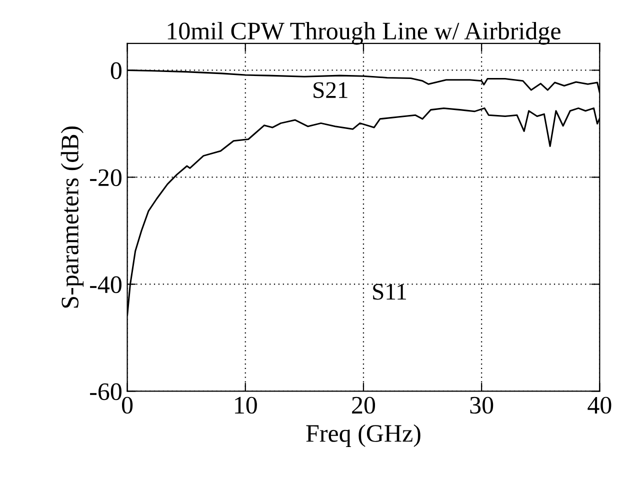  What do you see at coordinates (106, 285) in the screenshot?
I see `y-tick-label: -40` at bounding box center [106, 285].